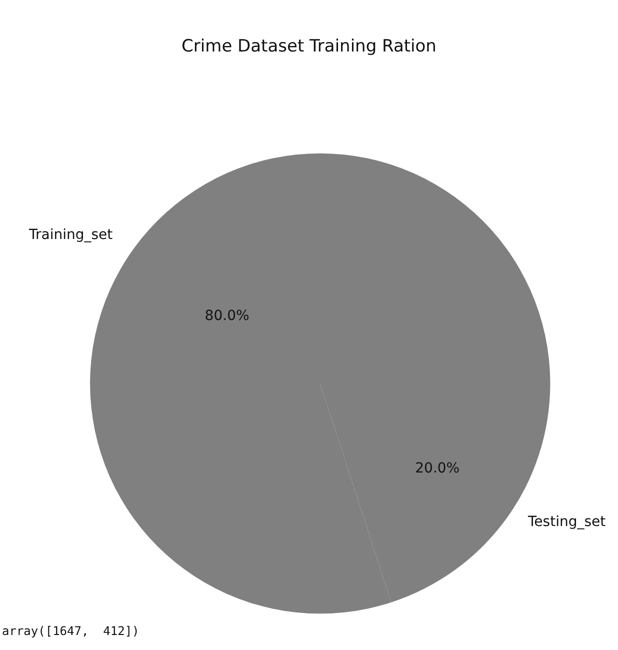  What do you see at coordinates (71, 631) in the screenshot?
I see `text: array([1647, 412])` at bounding box center [71, 631].